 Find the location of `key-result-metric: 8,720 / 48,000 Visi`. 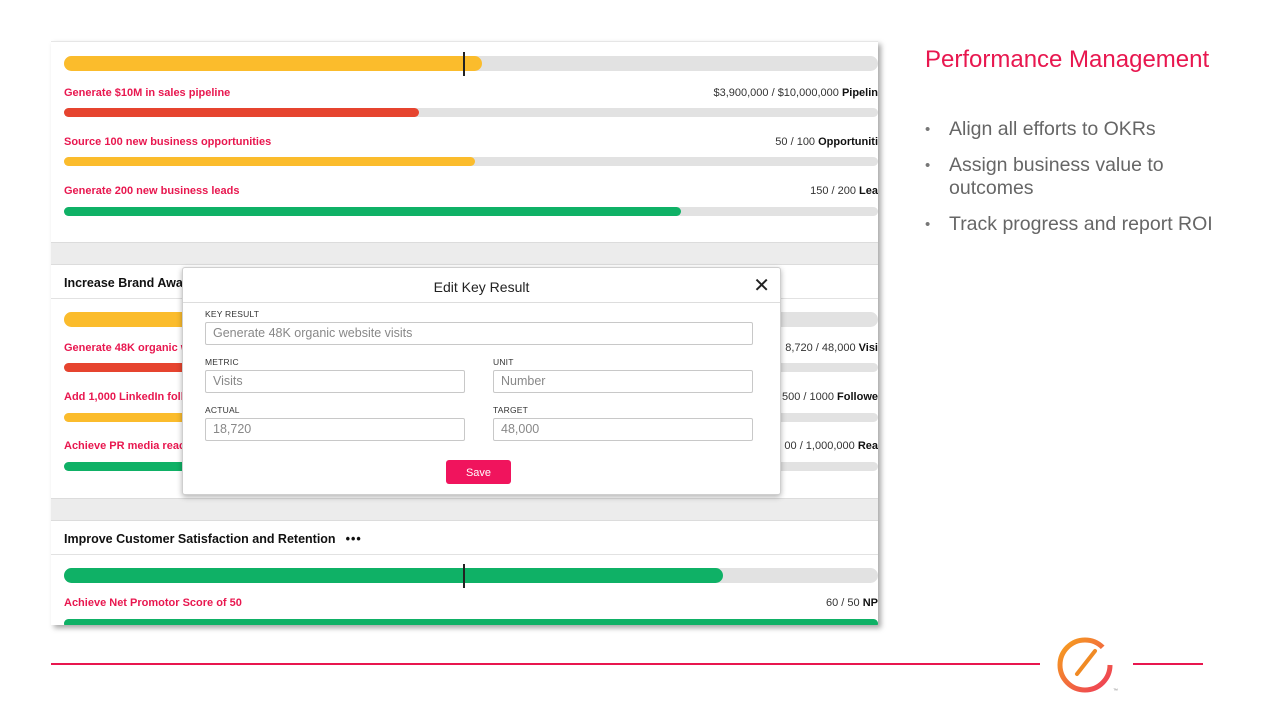

key-result-metric: 8,720 / 48,000 Visi is located at coordinates (831, 348).